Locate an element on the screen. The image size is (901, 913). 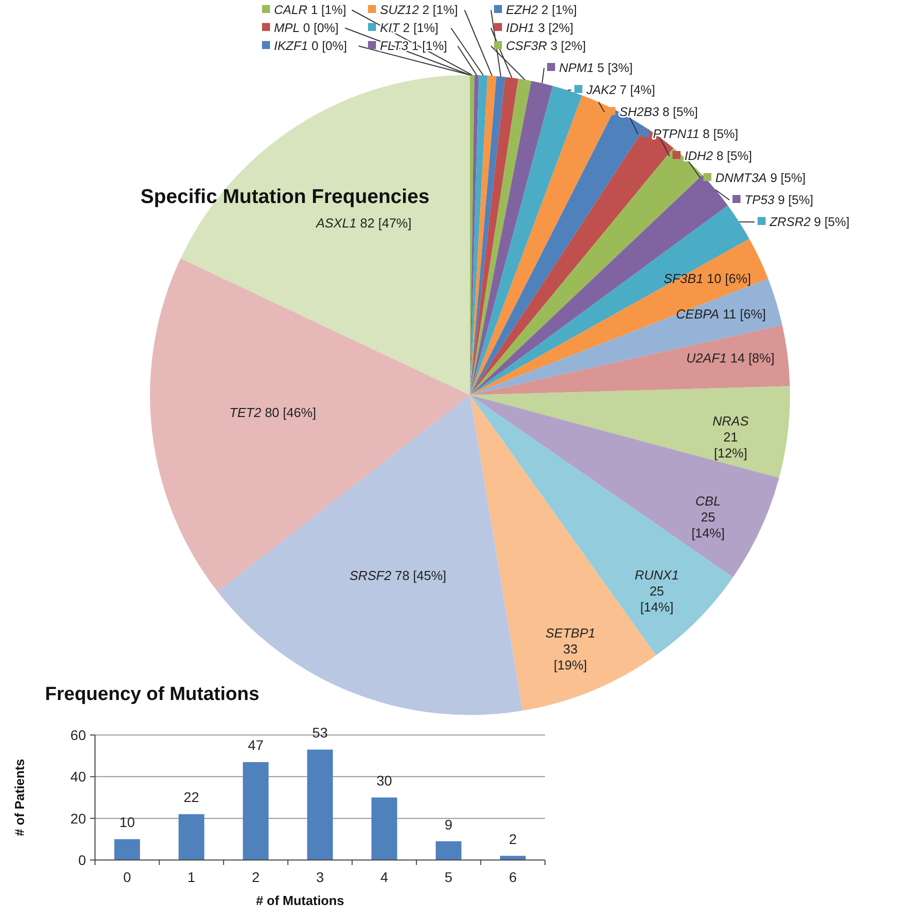
legend-label: SH2B3 is located at coordinates (639, 112).